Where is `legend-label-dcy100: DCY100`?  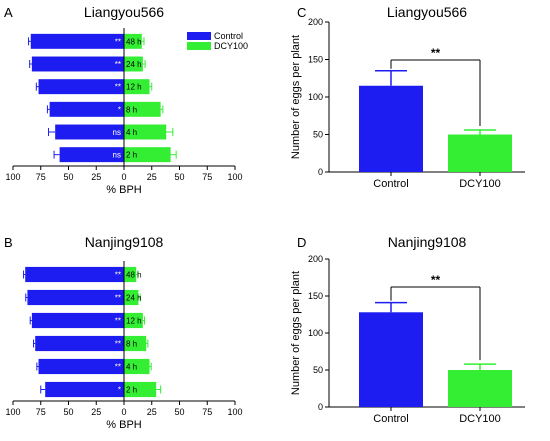 legend-label-dcy100: DCY100 is located at coordinates (231, 46).